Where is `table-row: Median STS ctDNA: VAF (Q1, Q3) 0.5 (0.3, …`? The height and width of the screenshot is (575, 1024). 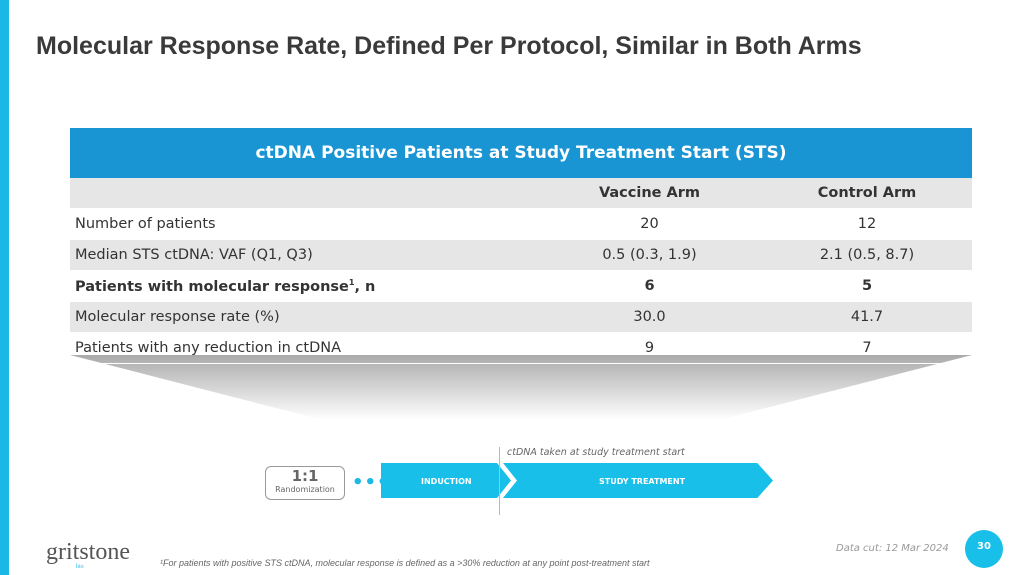
table-row: Median STS ctDNA: VAF (Q1, Q3) 0.5 (0.3, … is located at coordinates (521, 255).